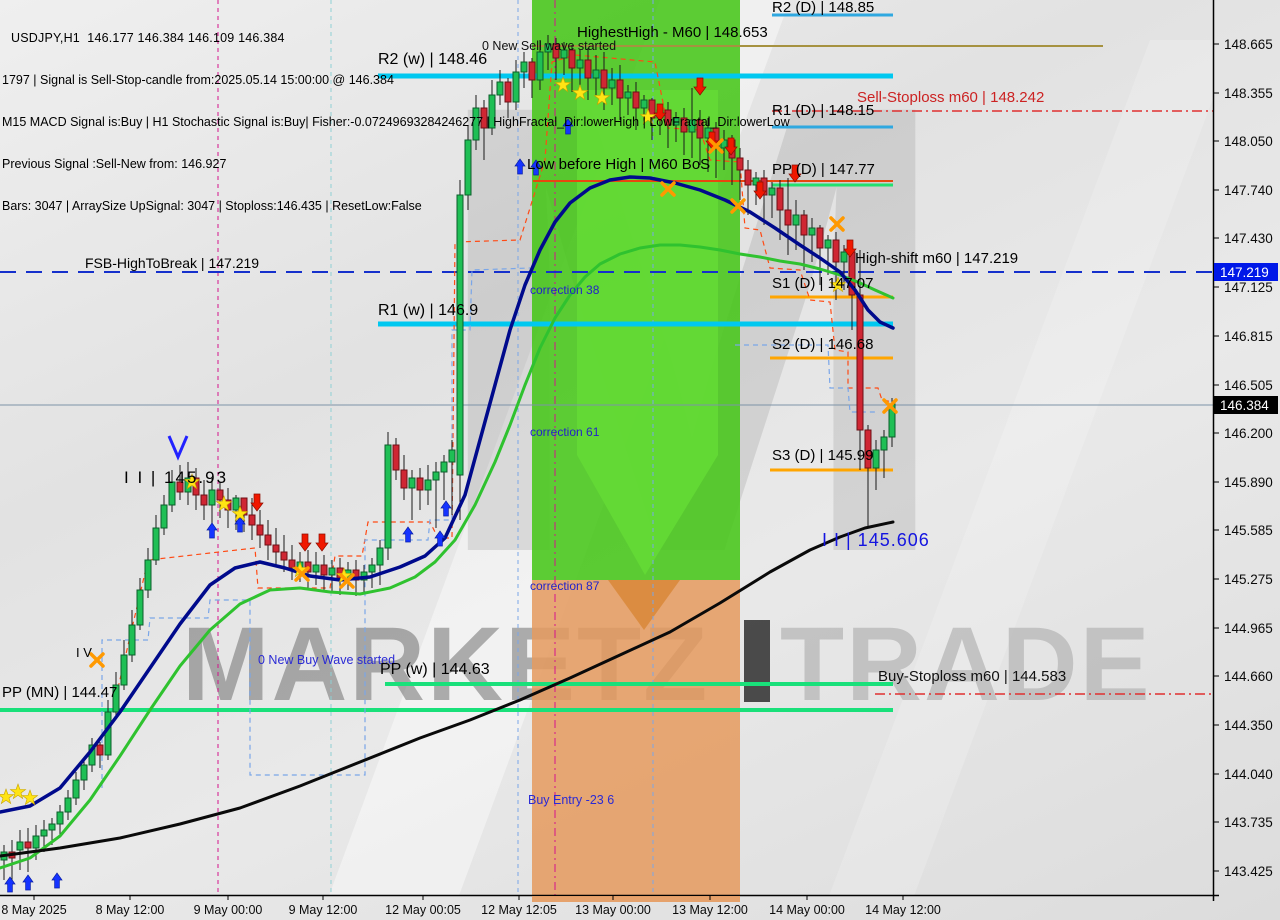 The height and width of the screenshot is (920, 1280). I want to click on pivot-s1-daily-label: S1 (D) | 147.07, so click(823, 283).